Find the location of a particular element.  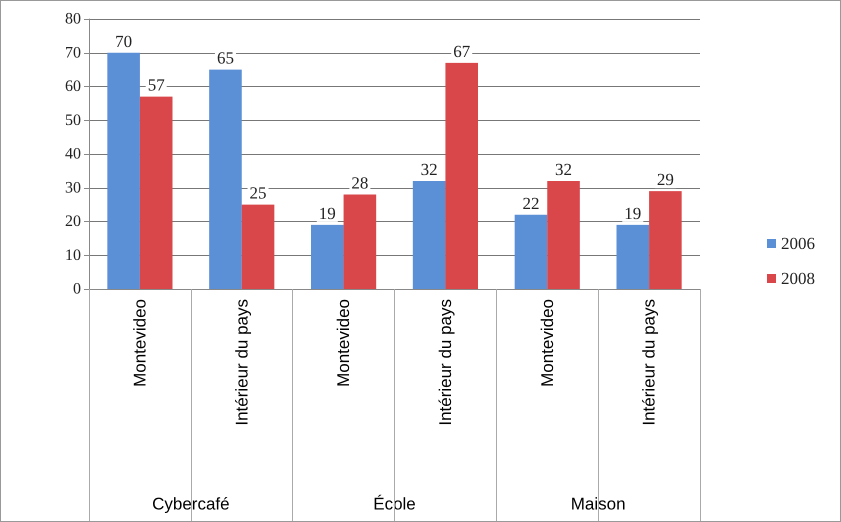

data-label: 29 is located at coordinates (665, 180).